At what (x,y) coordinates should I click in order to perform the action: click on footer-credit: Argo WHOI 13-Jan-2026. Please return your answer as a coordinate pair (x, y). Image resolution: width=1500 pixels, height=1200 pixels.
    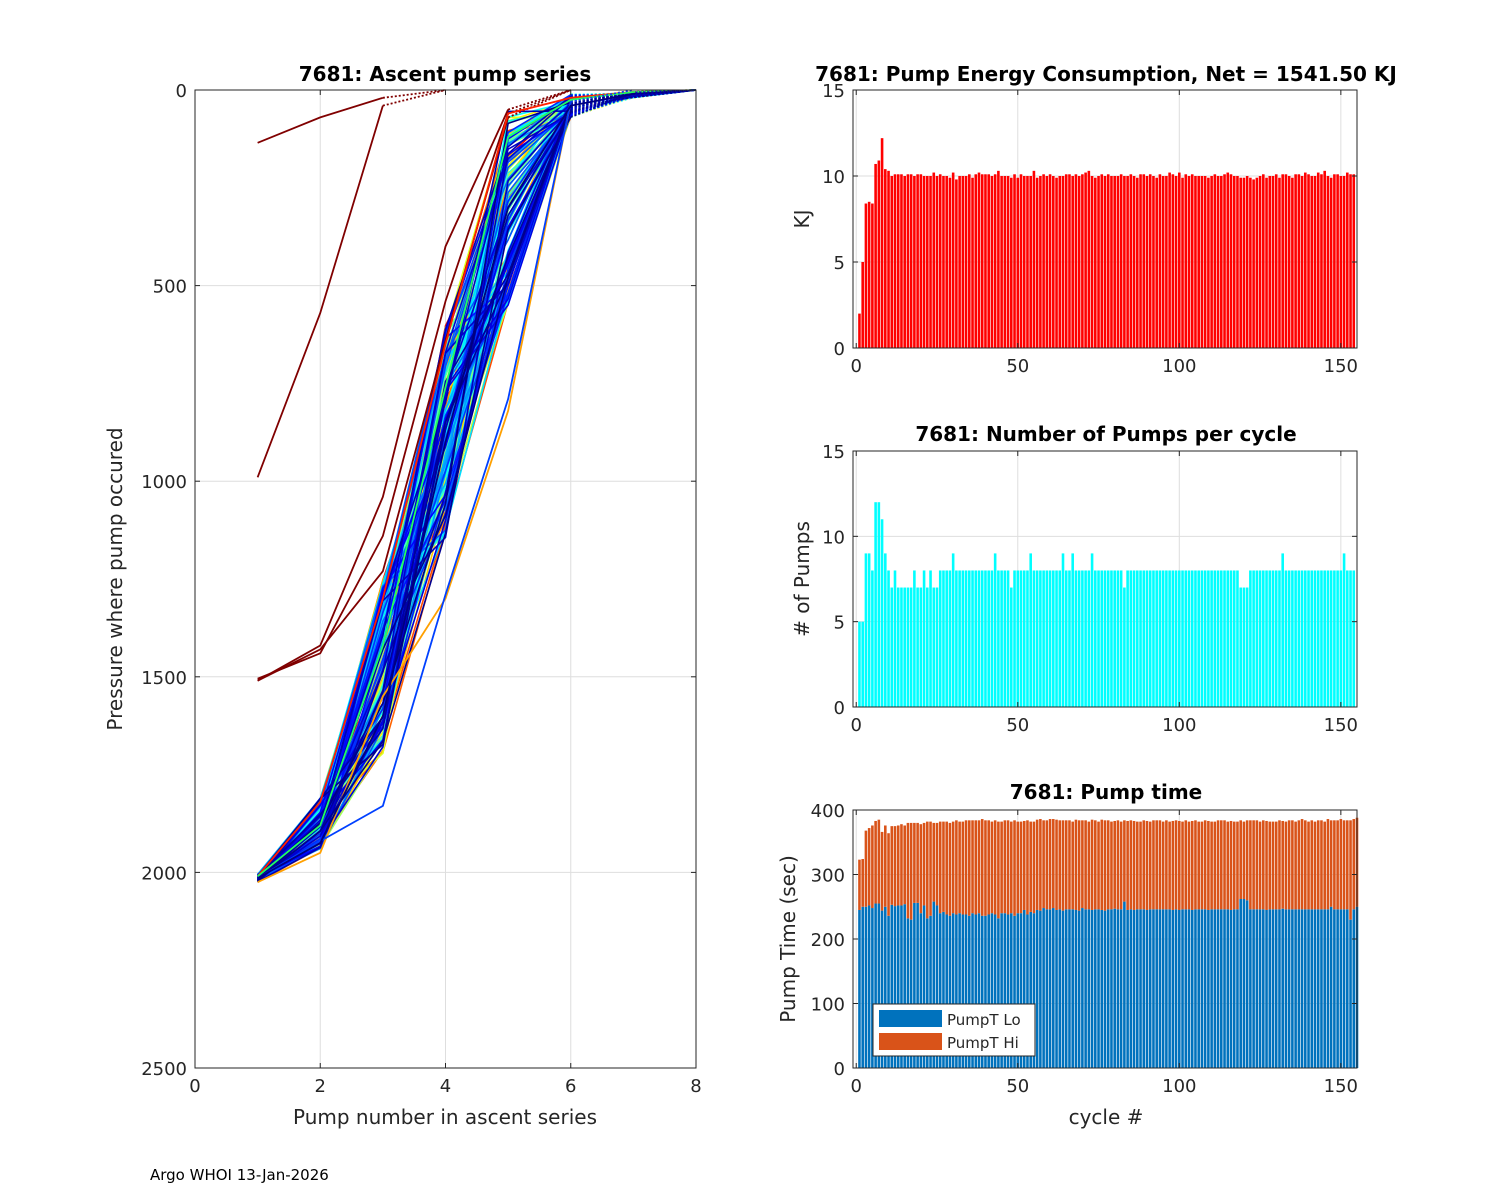
    Looking at the image, I should click on (239, 1175).